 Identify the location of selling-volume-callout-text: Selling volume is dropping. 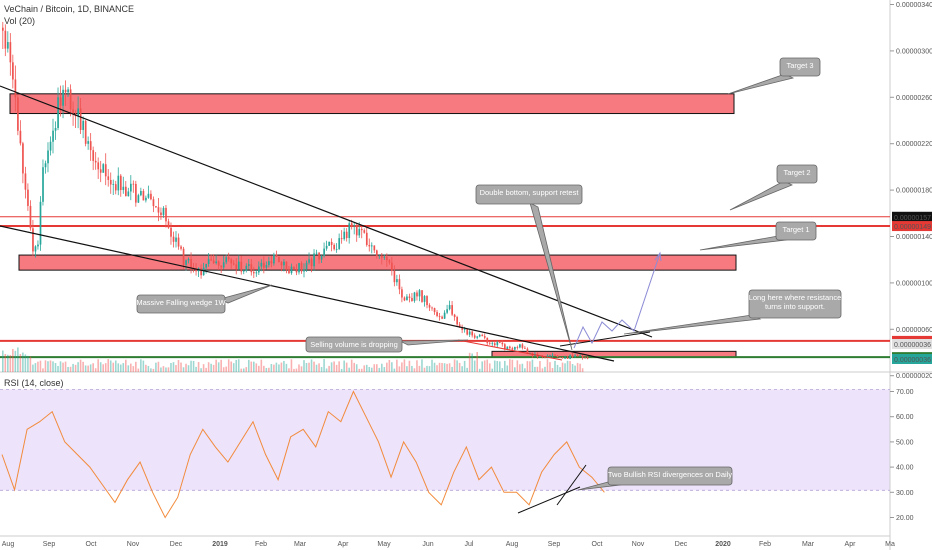
(354, 344).